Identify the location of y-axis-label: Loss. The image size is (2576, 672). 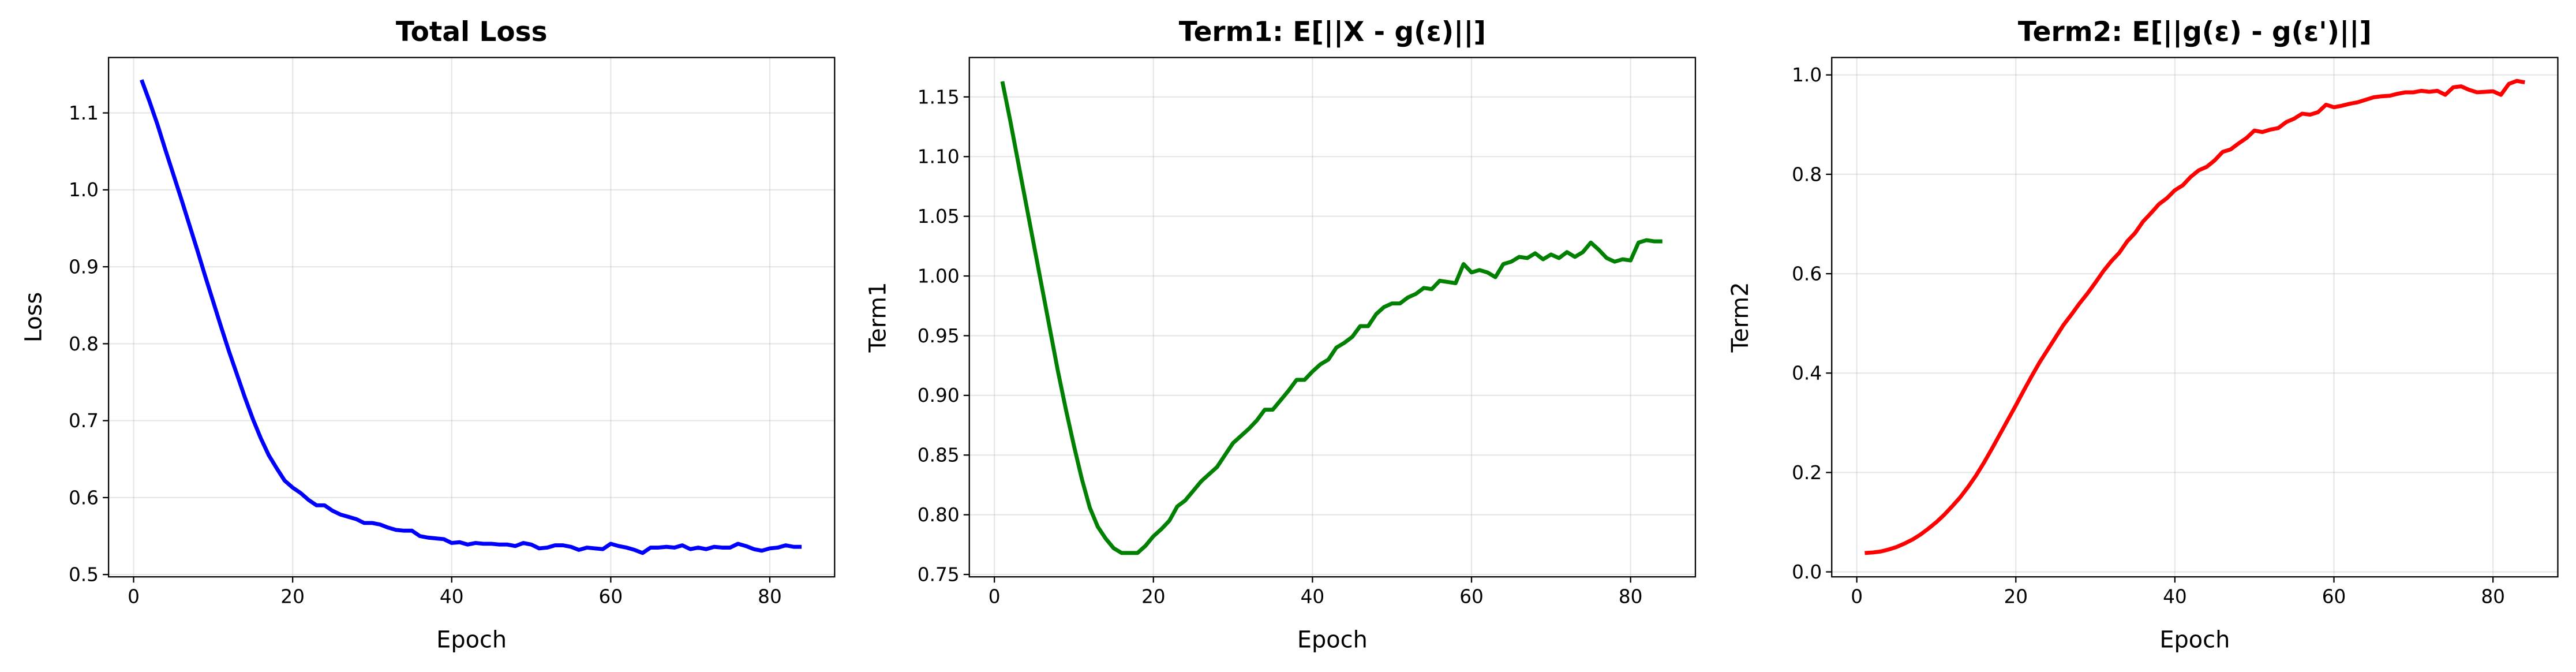
(33, 317).